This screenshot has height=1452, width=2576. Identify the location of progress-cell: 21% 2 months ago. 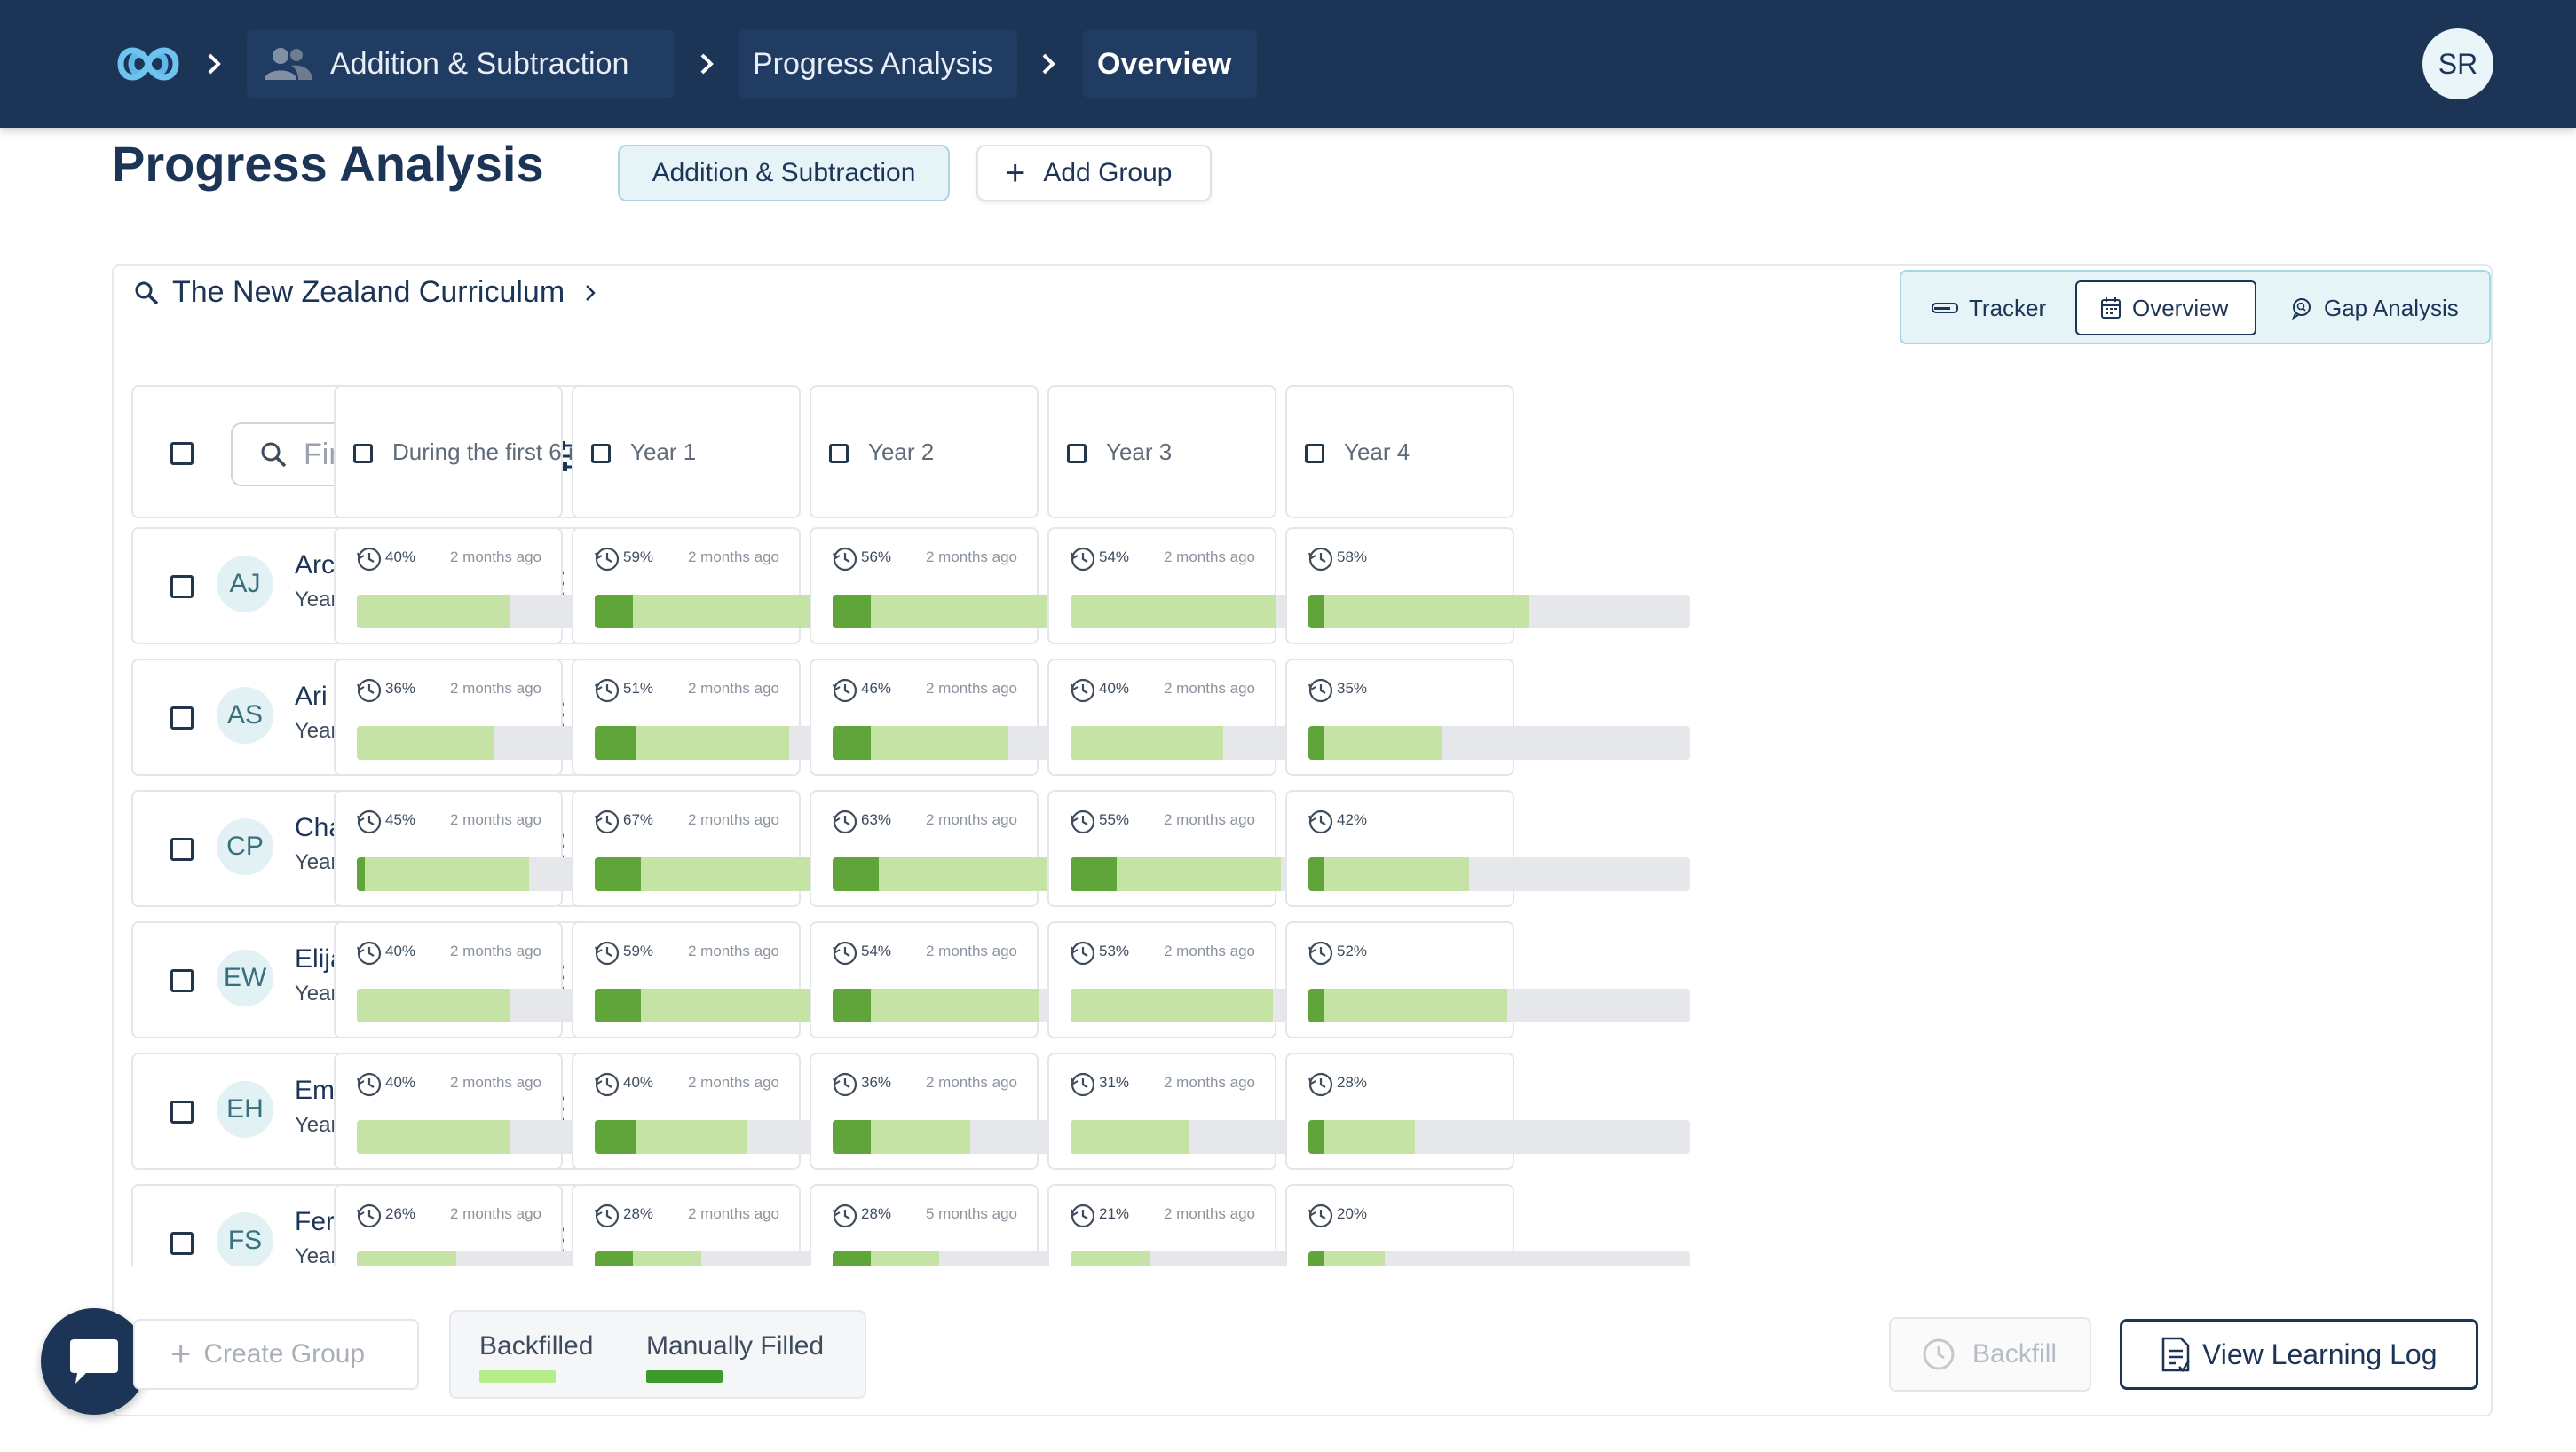
(1249, 1225).